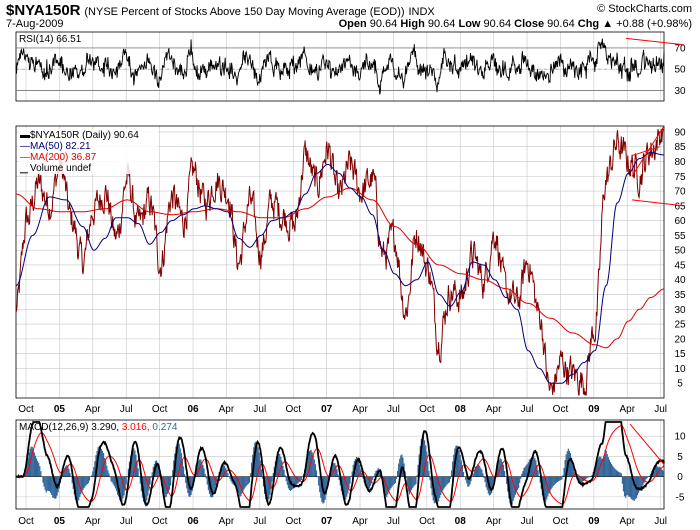 The width and height of the screenshot is (700, 530). Describe the element at coordinates (680, 206) in the screenshot. I see `main-tick-label: 65` at that location.